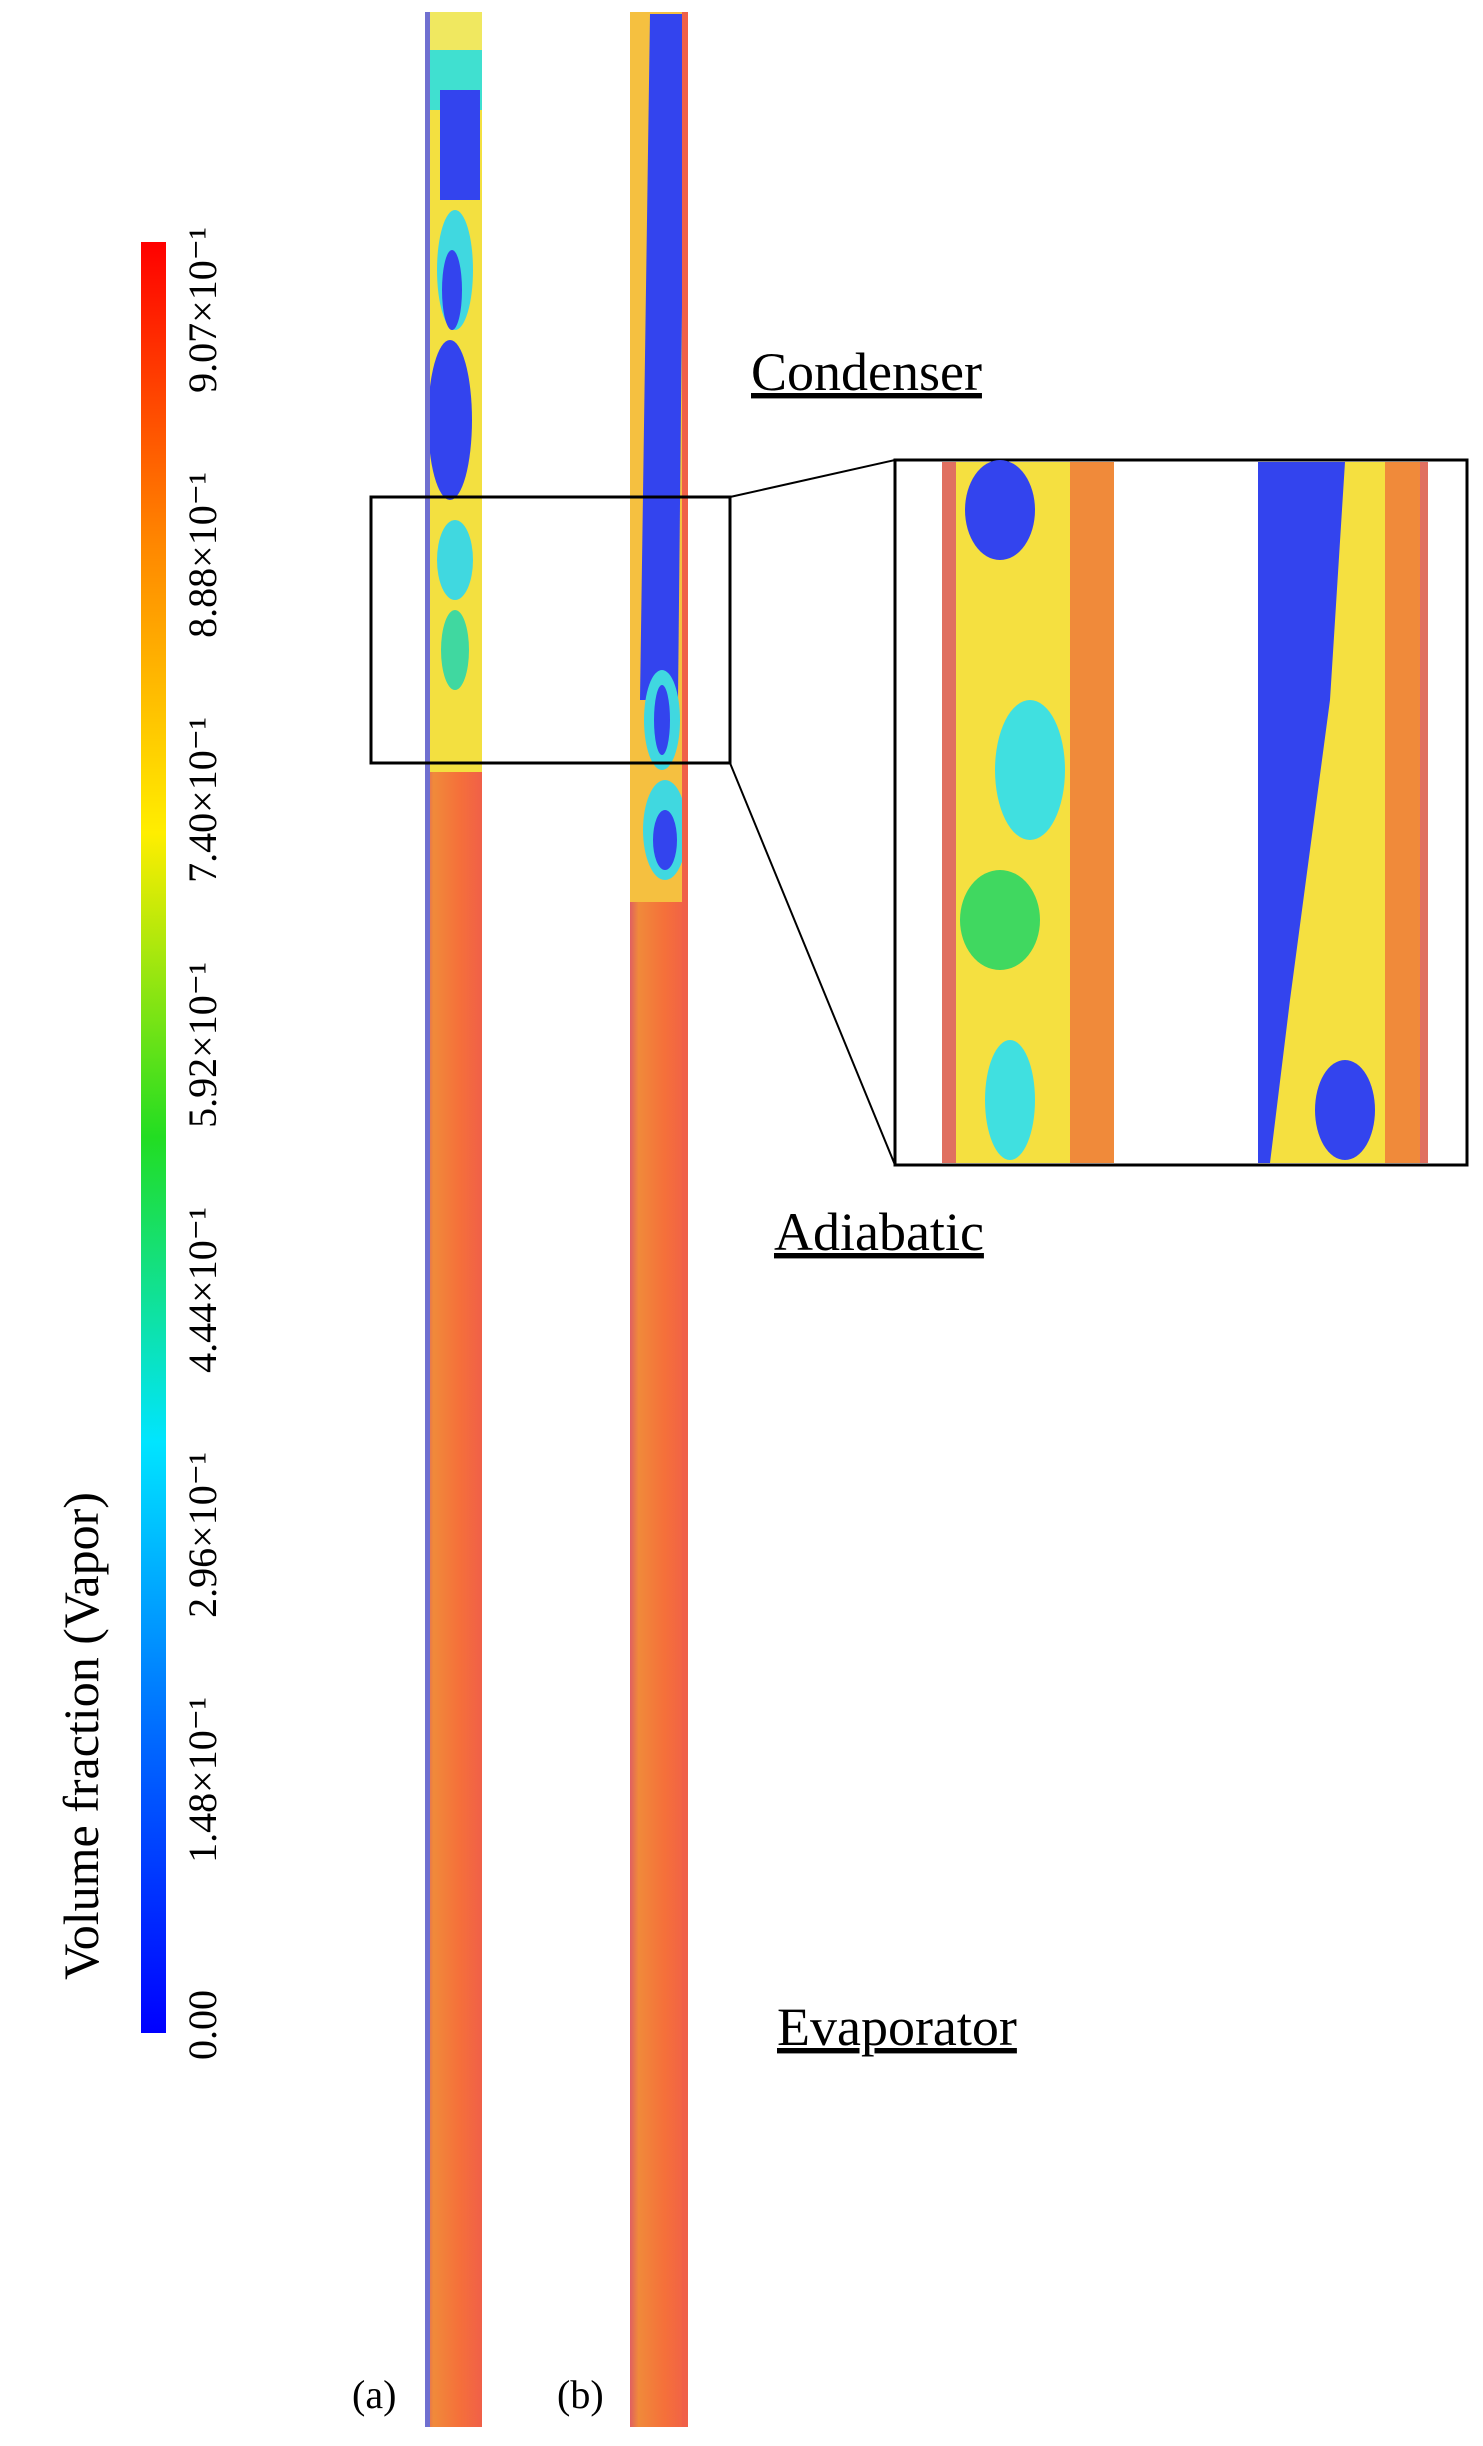 This screenshot has width=1483, height=2446. I want to click on zoom-inset, so click(1181, 812).